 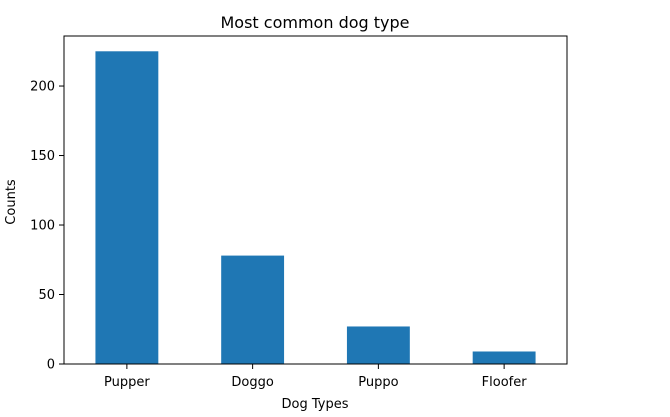 What do you see at coordinates (252, 382) in the screenshot?
I see `x-tick-label-doggo: Doggo` at bounding box center [252, 382].